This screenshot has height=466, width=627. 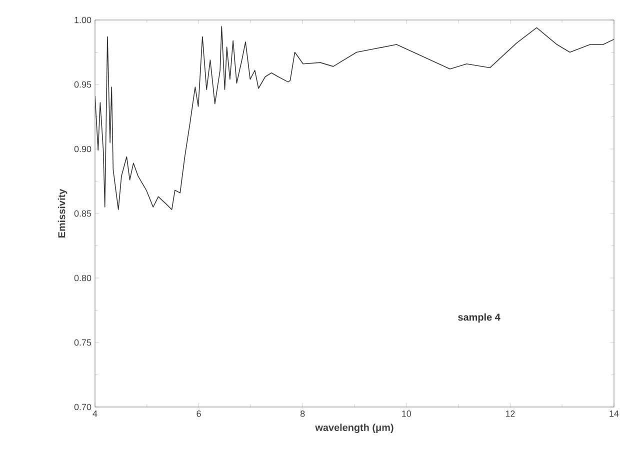 What do you see at coordinates (83, 407) in the screenshot?
I see `y-tick-label: 0.70` at bounding box center [83, 407].